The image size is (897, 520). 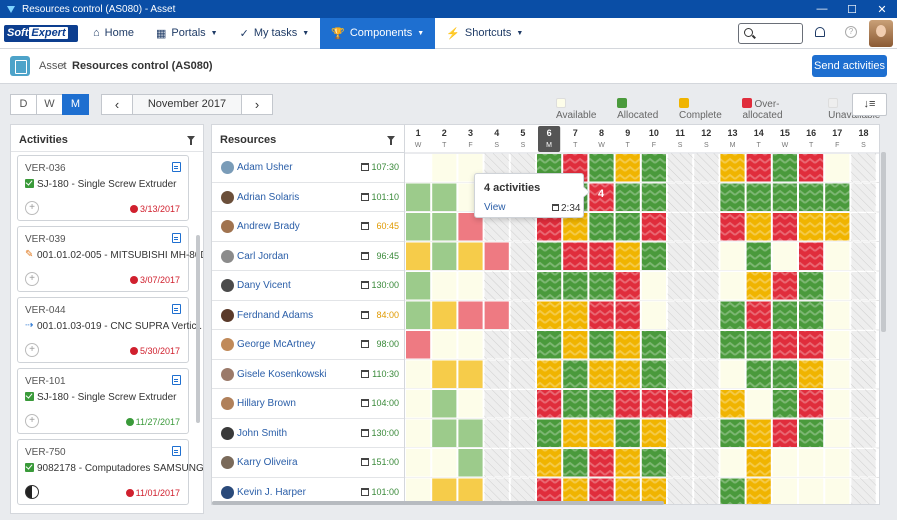 What do you see at coordinates (49, 104) in the screenshot?
I see `view-week-button: W` at bounding box center [49, 104].